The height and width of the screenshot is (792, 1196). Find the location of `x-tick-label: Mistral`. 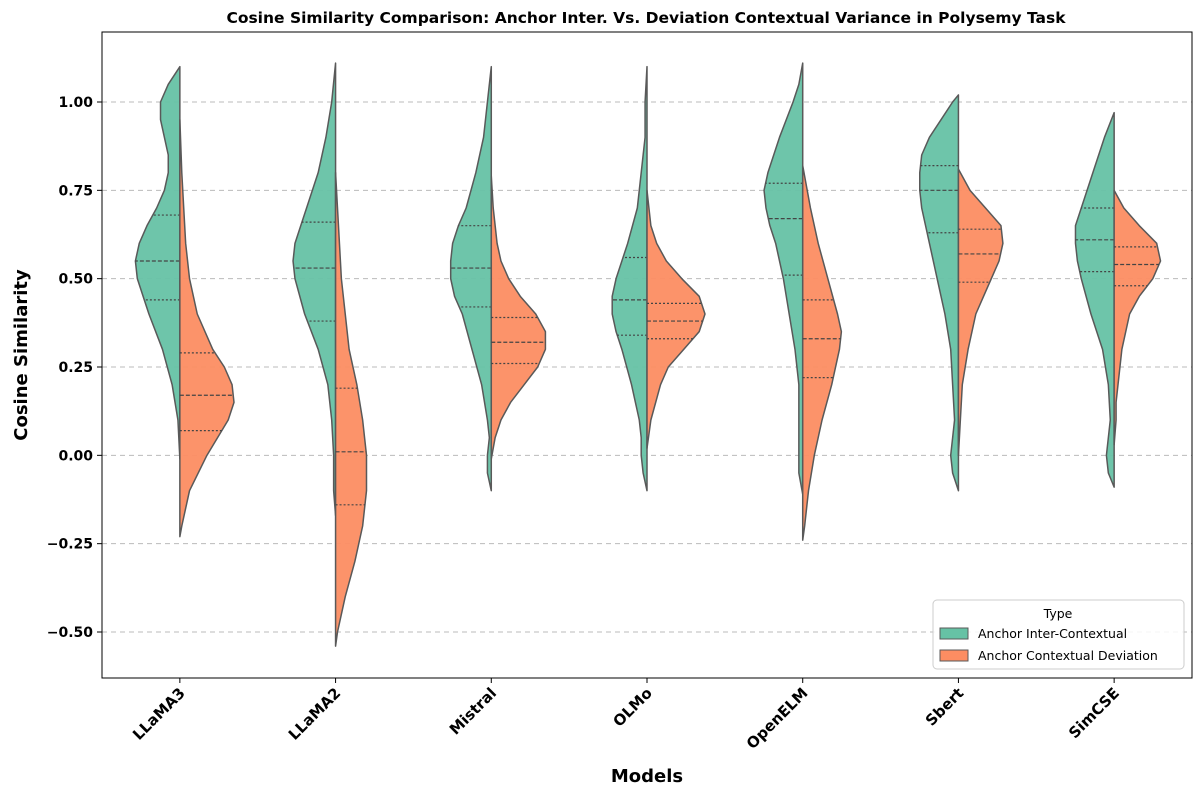

x-tick-label: Mistral is located at coordinates (473, 711).